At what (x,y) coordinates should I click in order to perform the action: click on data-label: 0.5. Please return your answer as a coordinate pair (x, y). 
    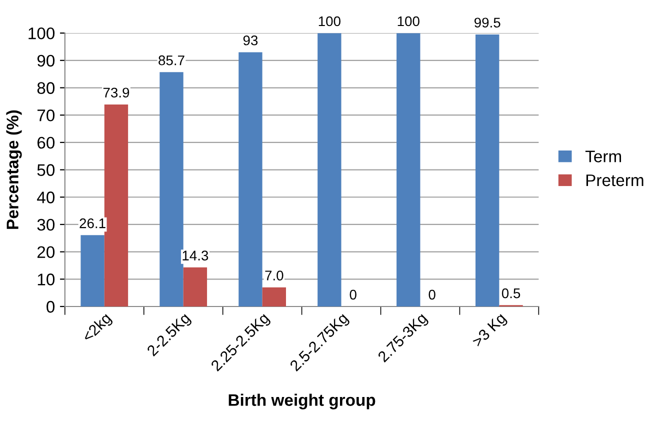
    Looking at the image, I should click on (511, 293).